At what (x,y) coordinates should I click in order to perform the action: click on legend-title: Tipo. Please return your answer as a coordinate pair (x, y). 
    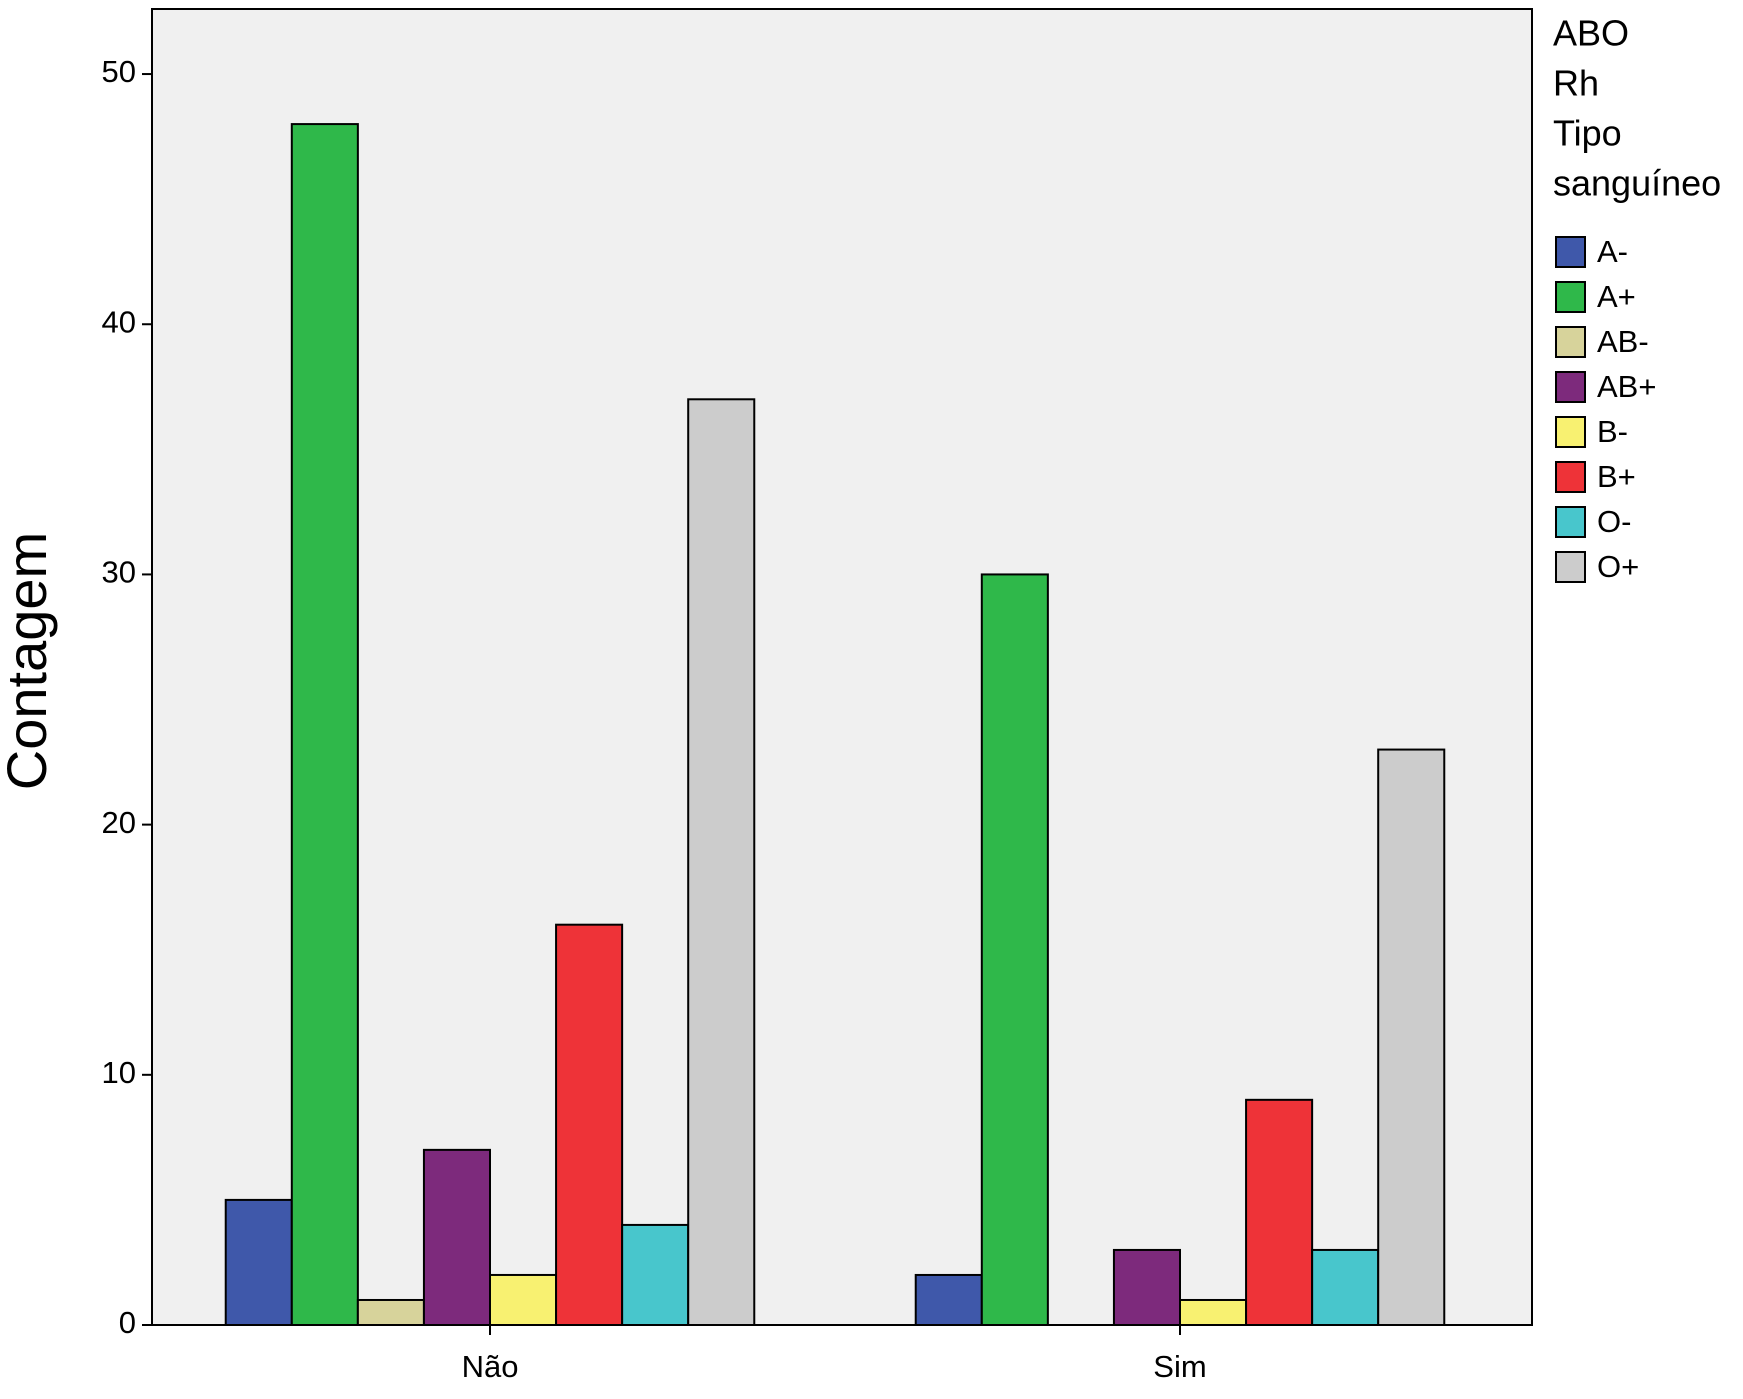
    Looking at the image, I should click on (1587, 133).